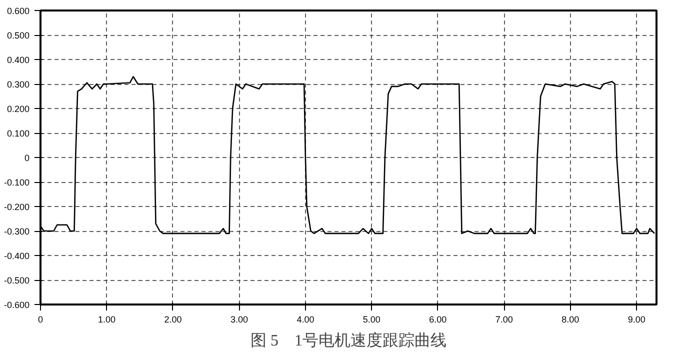 The image size is (680, 358). Describe the element at coordinates (18, 35) in the screenshot. I see `y-tick-label: 0.500` at that location.